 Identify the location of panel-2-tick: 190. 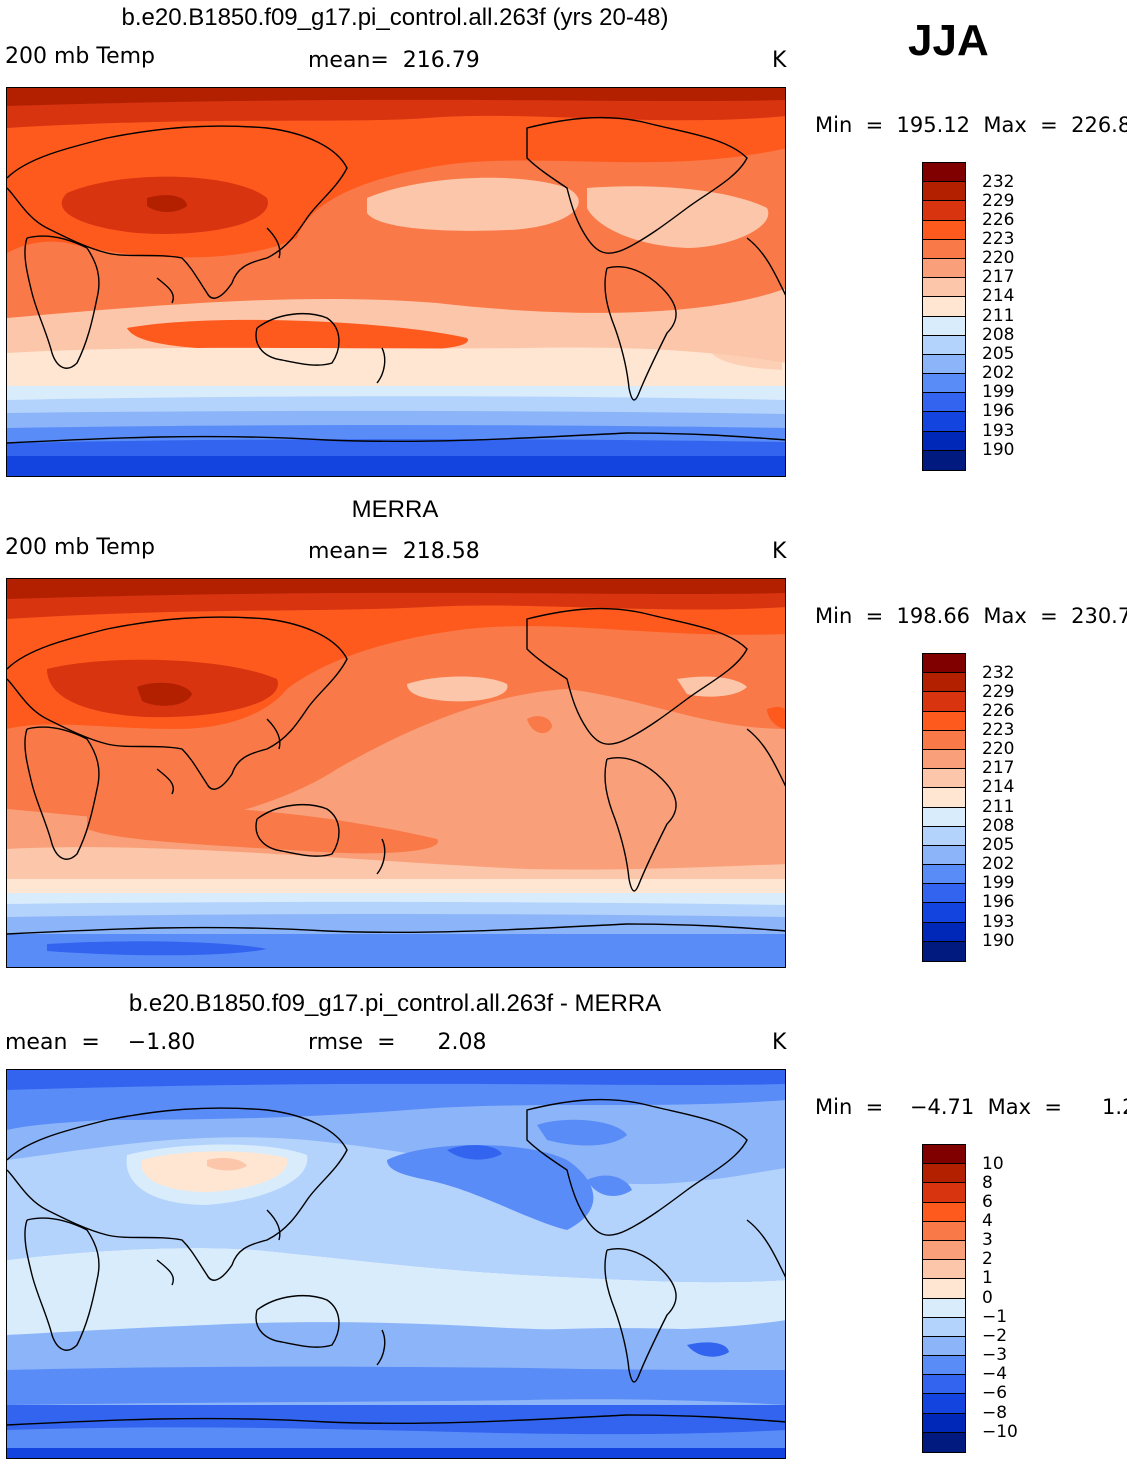
(998, 941).